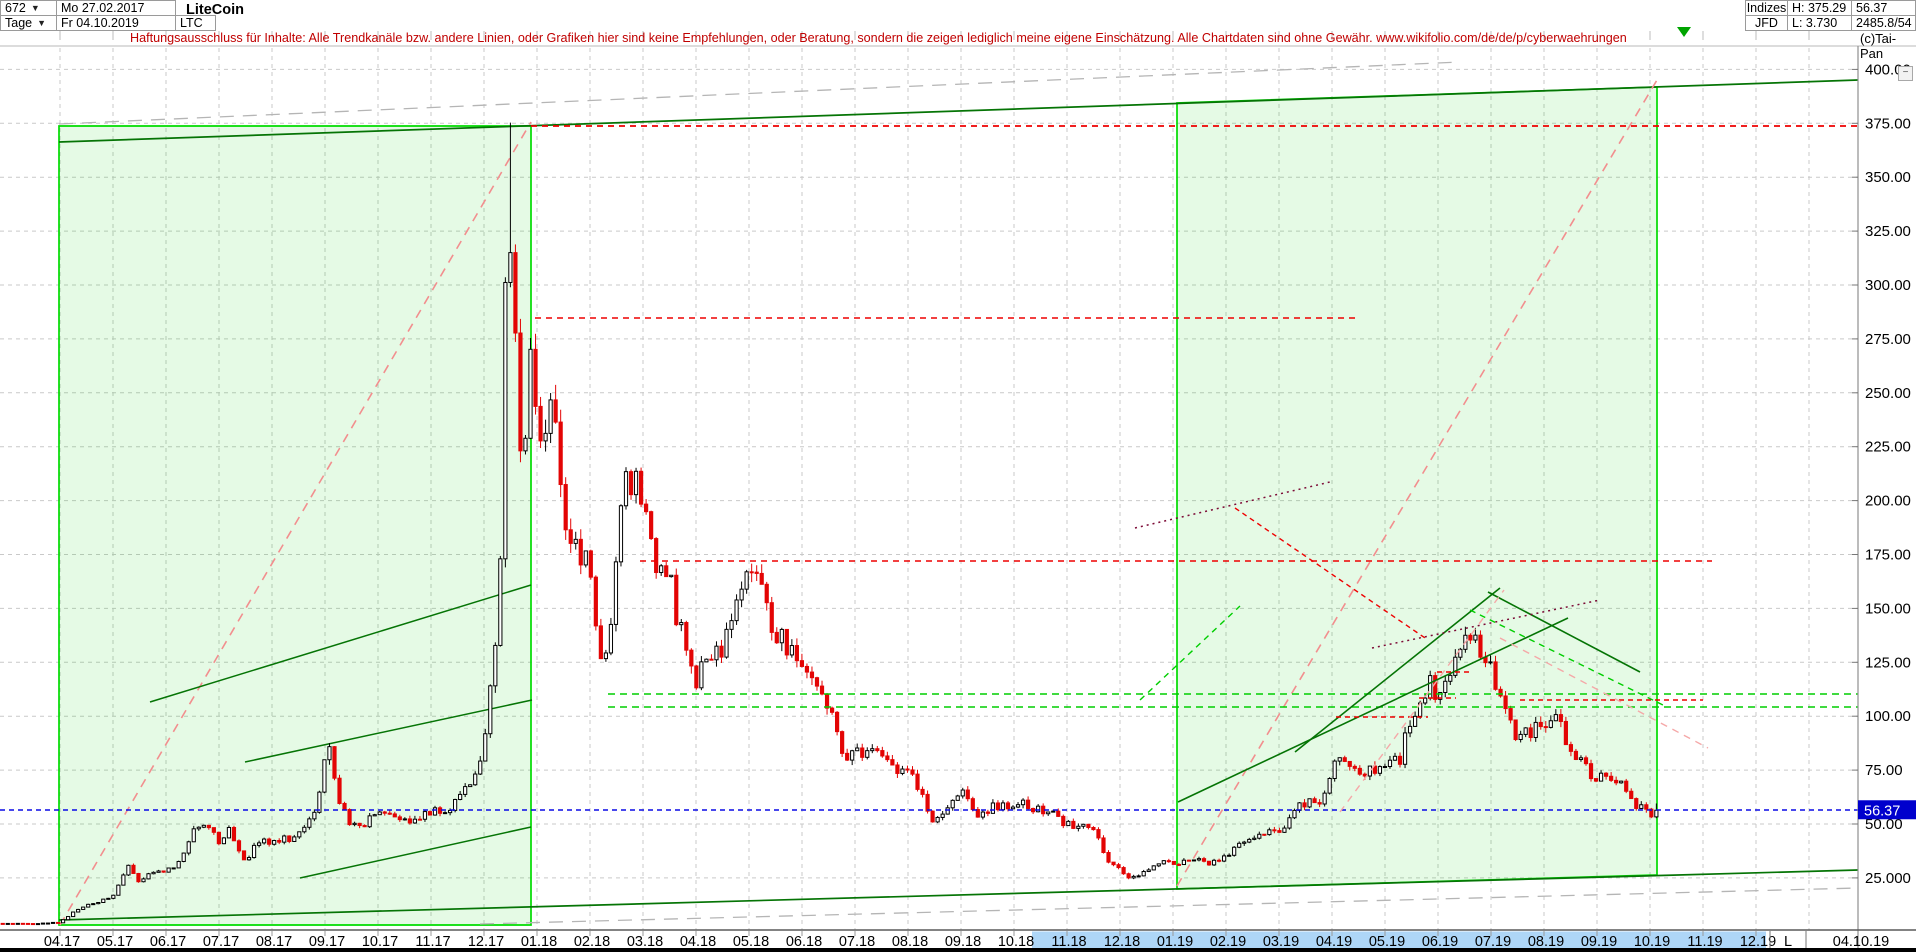  What do you see at coordinates (804, 942) in the screenshot?
I see `x-axis-label: 06.18` at bounding box center [804, 942].